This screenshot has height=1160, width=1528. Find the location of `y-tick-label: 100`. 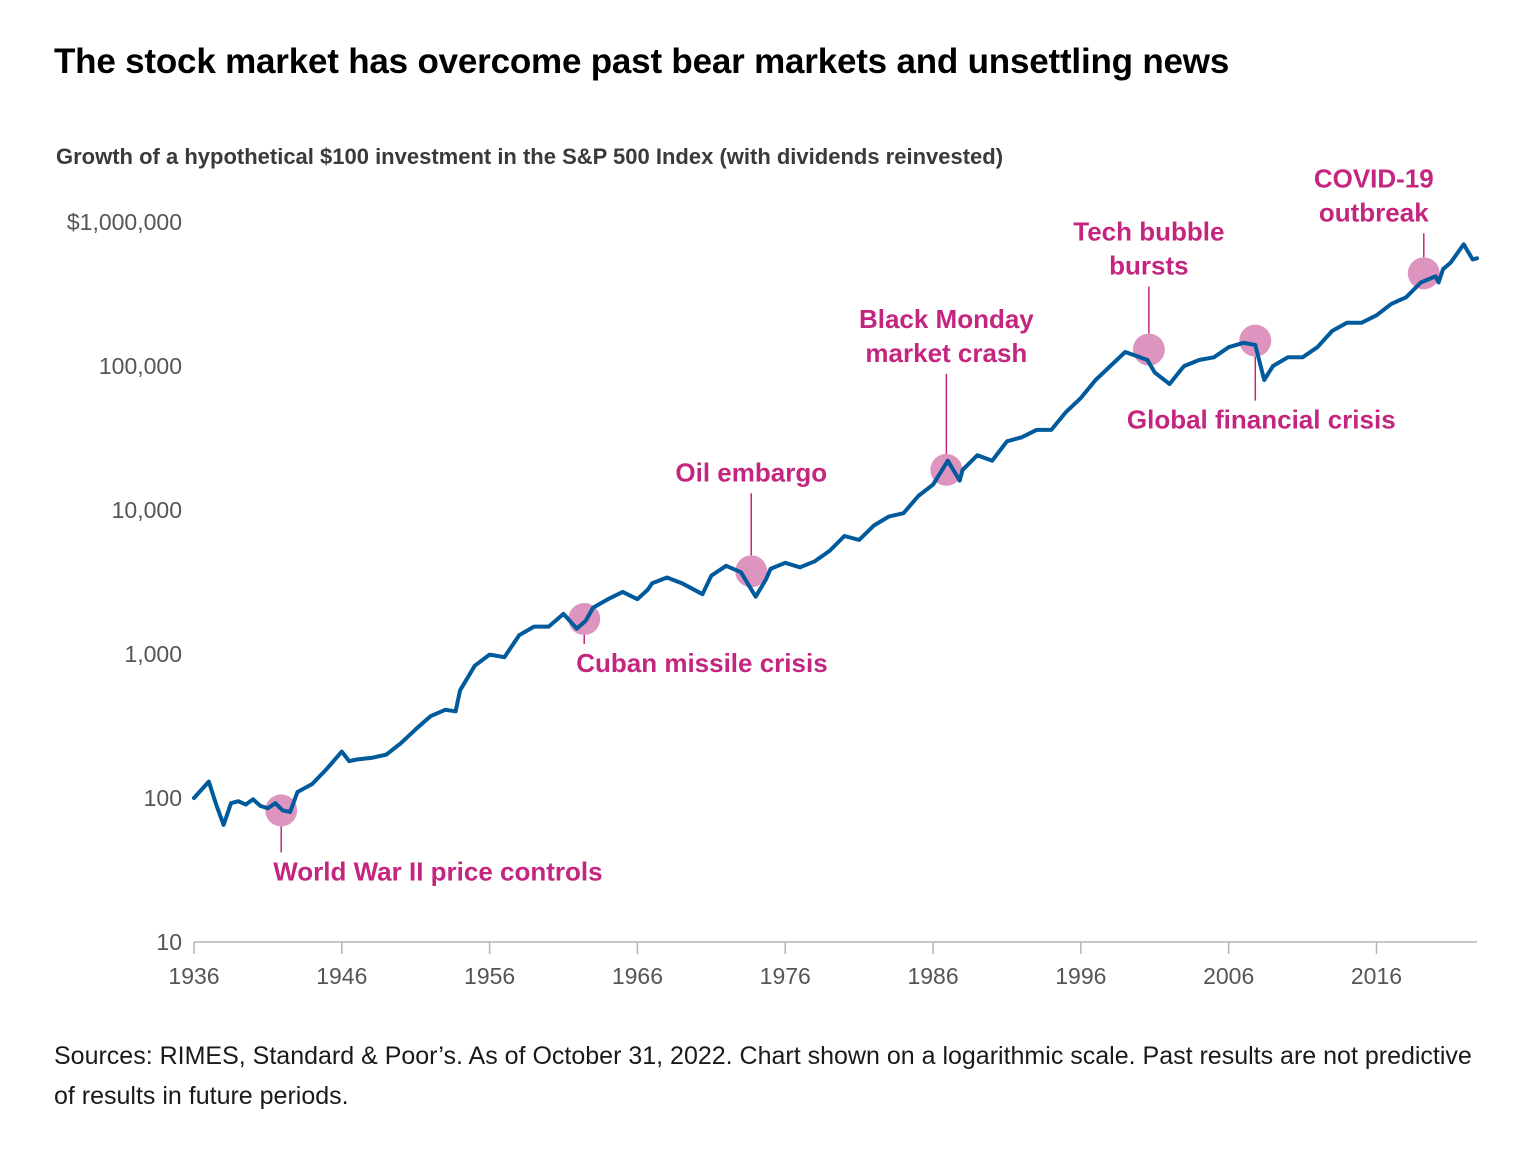

y-tick-label: 100 is located at coordinates (163, 798).